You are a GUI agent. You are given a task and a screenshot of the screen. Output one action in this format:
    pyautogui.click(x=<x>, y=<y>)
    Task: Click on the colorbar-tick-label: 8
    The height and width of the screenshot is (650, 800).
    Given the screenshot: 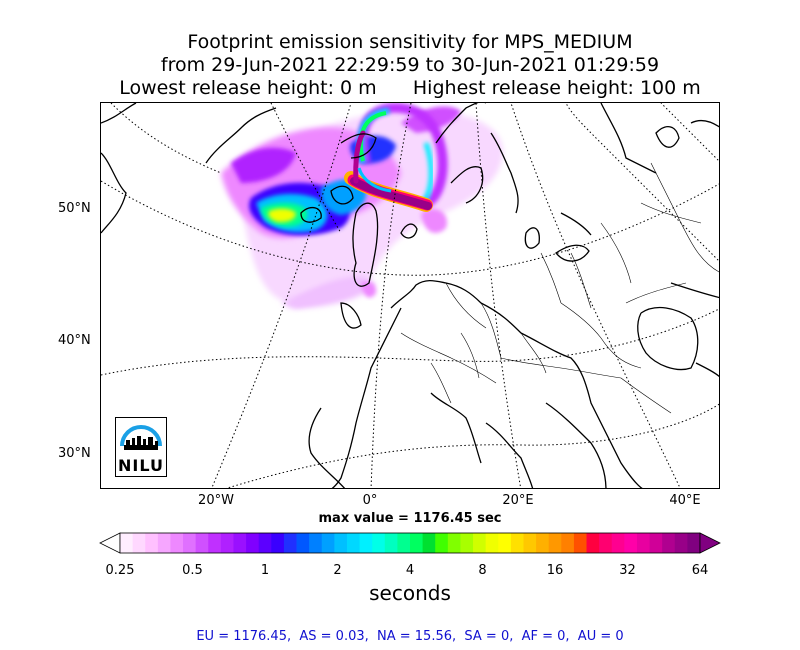 What is the action you would take?
    pyautogui.click(x=482, y=570)
    